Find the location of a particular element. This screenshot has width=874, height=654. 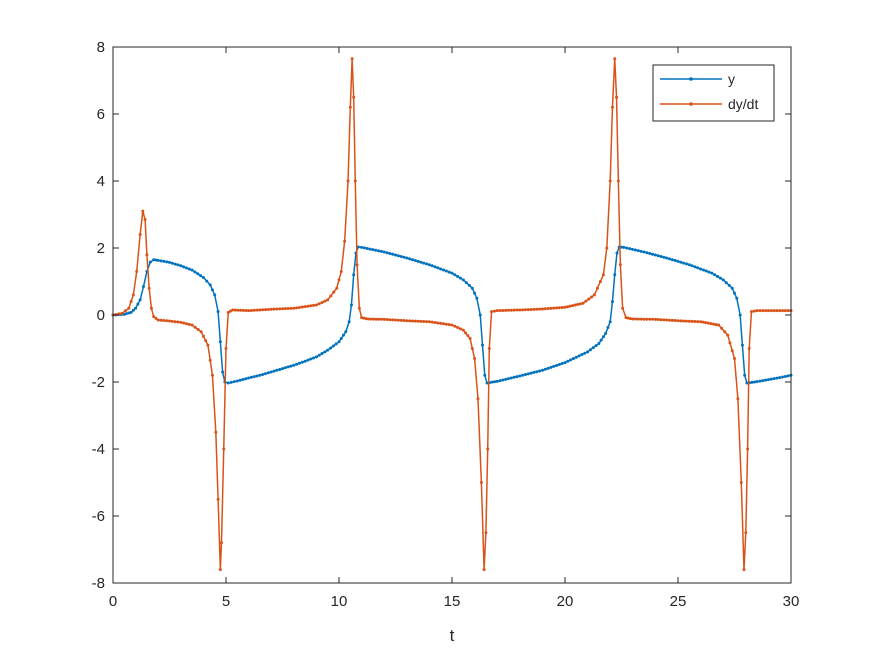

y-tick-label: -4 is located at coordinates (98, 449).